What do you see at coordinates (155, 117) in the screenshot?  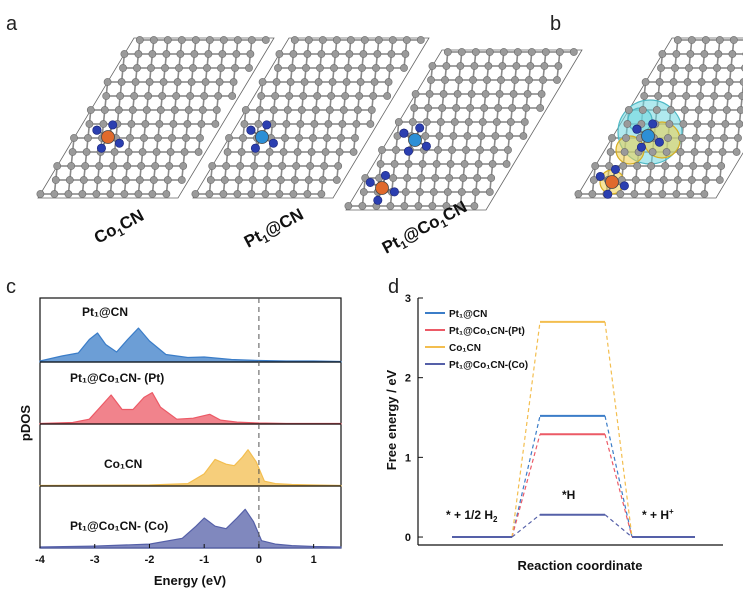 I see `structure-sheet` at bounding box center [155, 117].